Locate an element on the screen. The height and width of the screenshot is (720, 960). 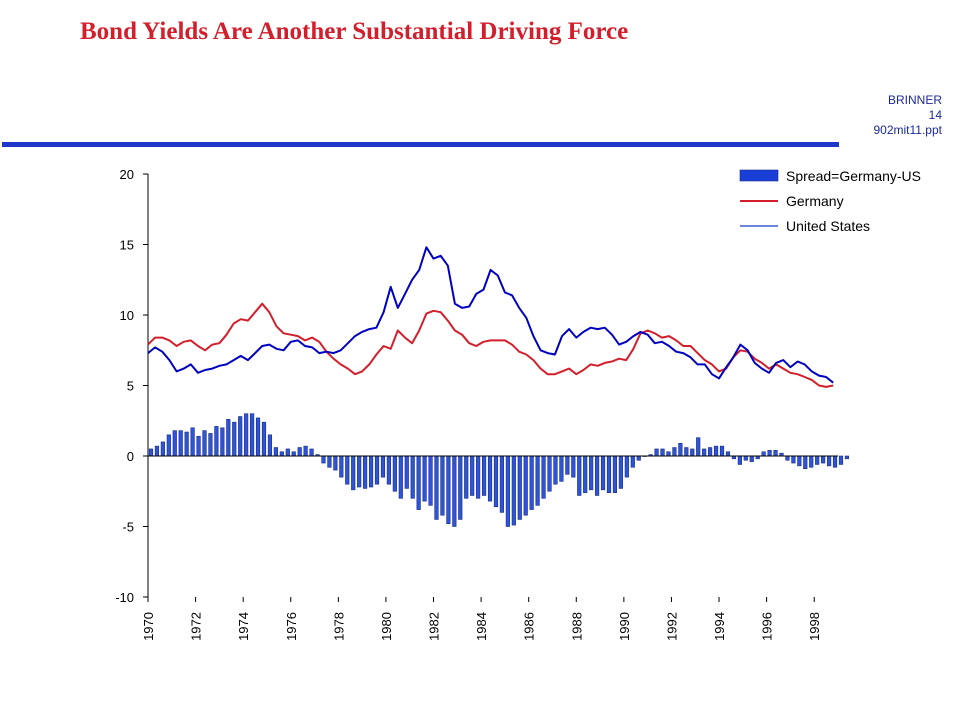
y-tick-label: 20 is located at coordinates (127, 174).